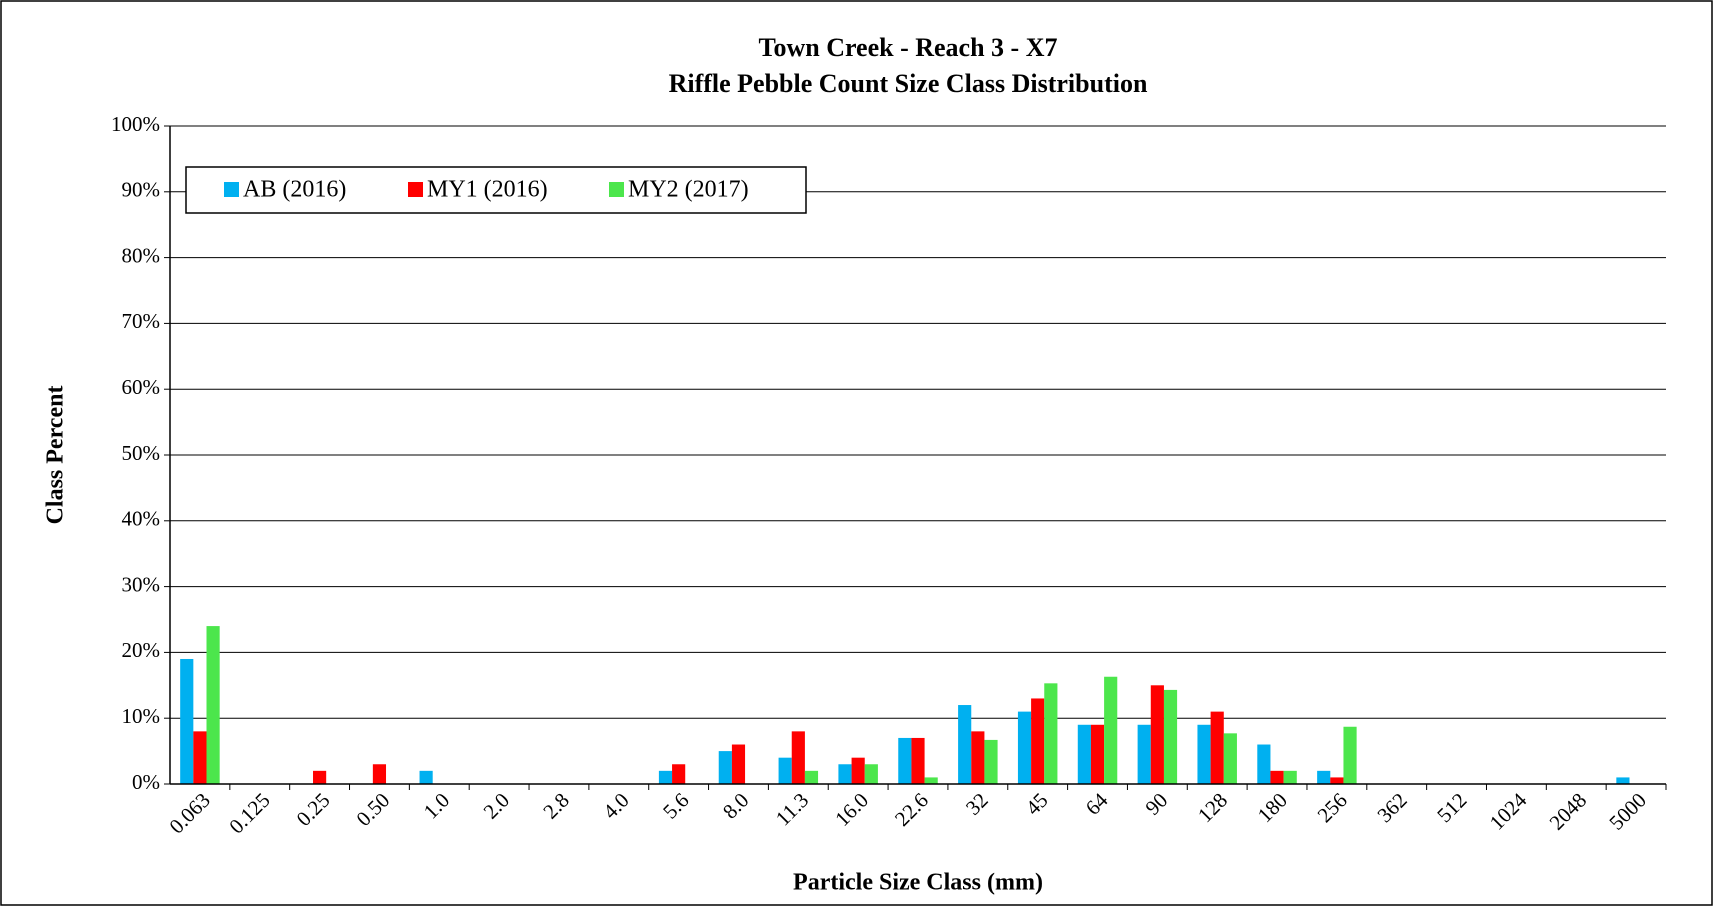  What do you see at coordinates (146, 782) in the screenshot?
I see `y-tick-label: 0%` at bounding box center [146, 782].